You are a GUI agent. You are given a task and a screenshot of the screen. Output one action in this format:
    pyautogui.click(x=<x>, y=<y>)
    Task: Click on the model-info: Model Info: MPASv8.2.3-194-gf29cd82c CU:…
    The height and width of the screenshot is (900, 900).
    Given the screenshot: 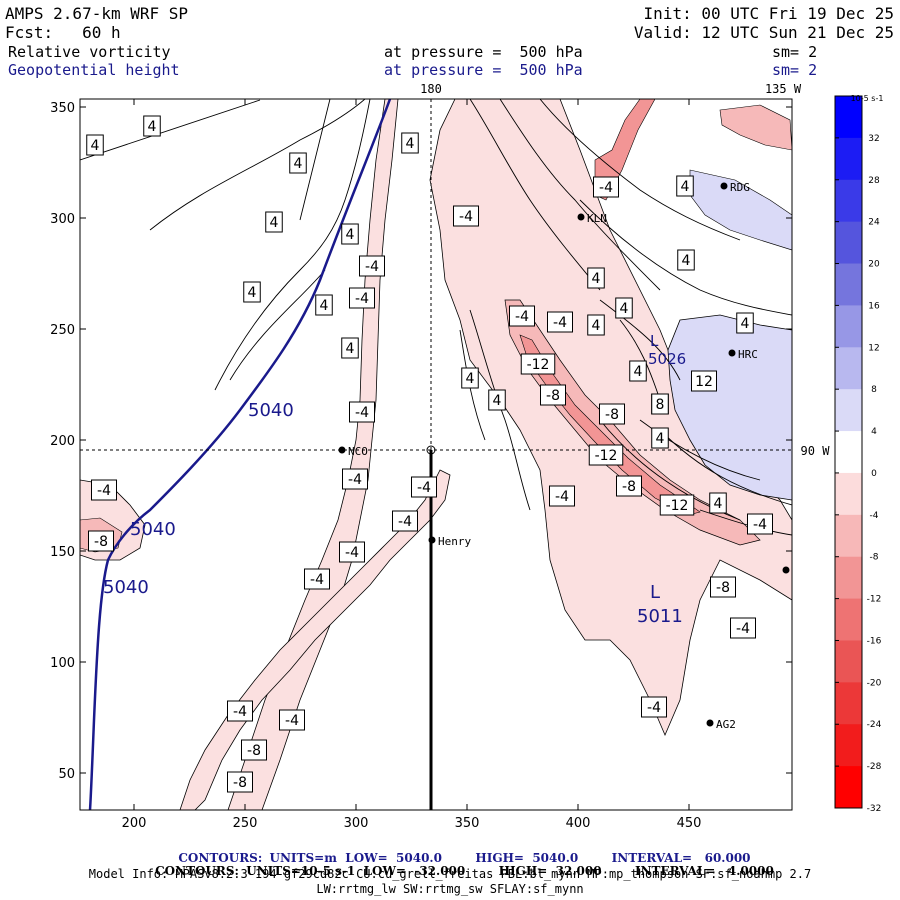 What is the action you would take?
    pyautogui.click(x=450, y=874)
    